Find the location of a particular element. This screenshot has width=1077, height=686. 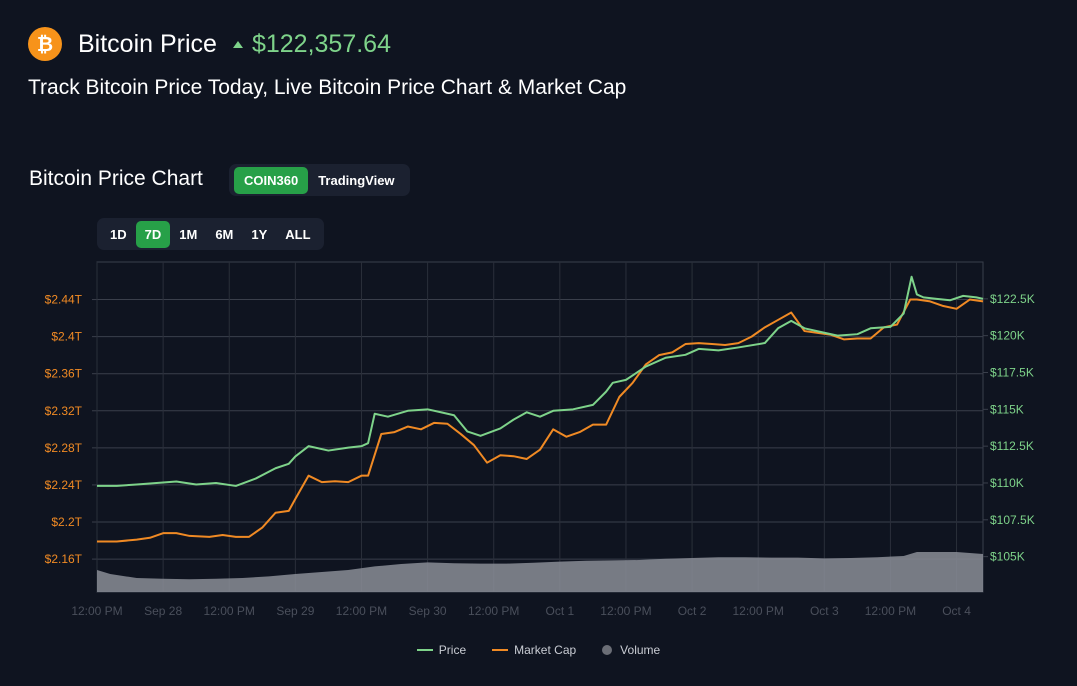

left-axis-tick-label: $2.36T is located at coordinates (64, 374).